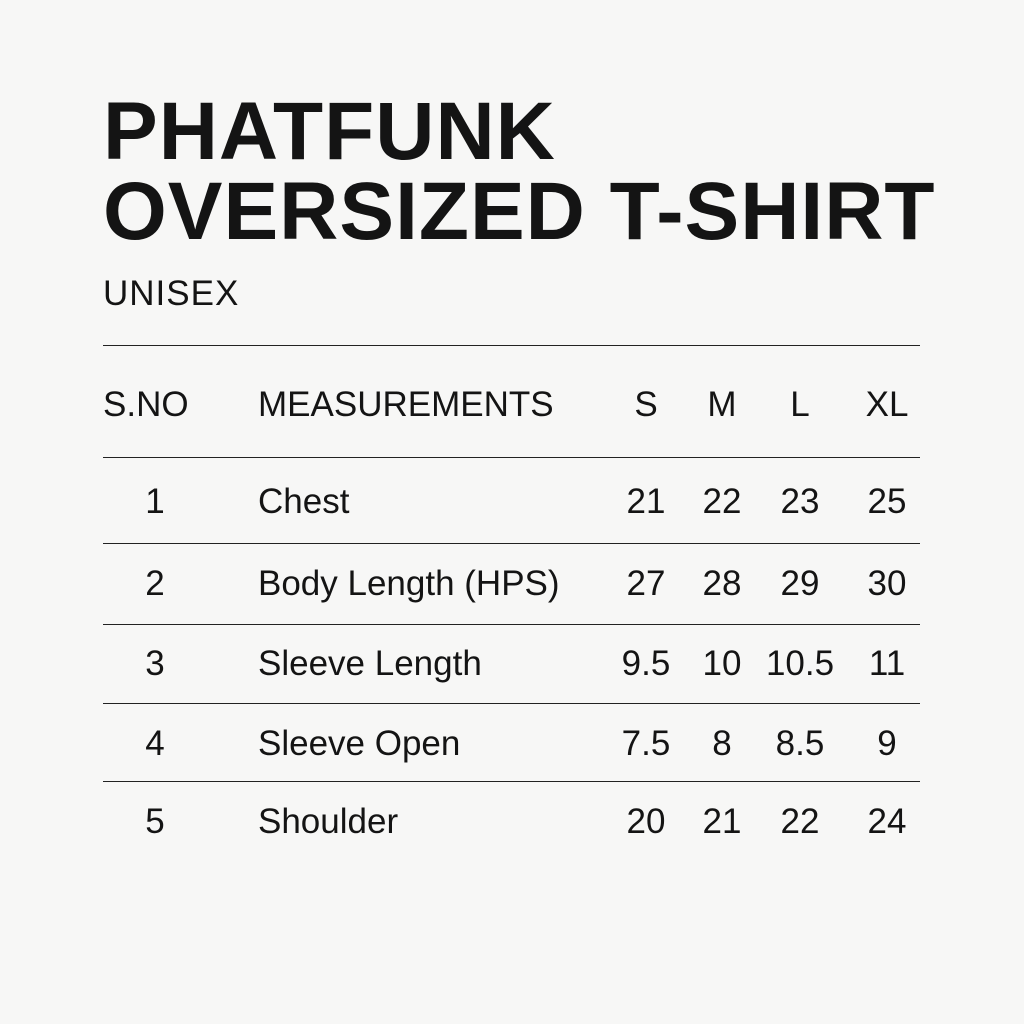  I want to click on cell-xl: 9, so click(887, 743).